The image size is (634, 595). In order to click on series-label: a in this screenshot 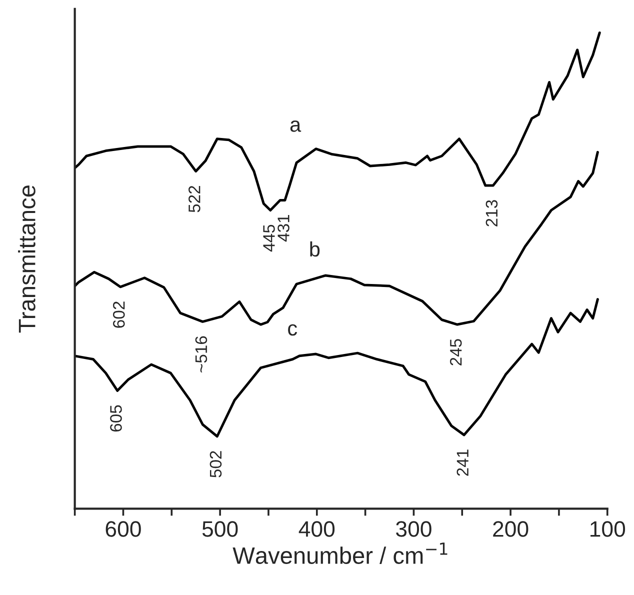, I will do `click(296, 126)`.